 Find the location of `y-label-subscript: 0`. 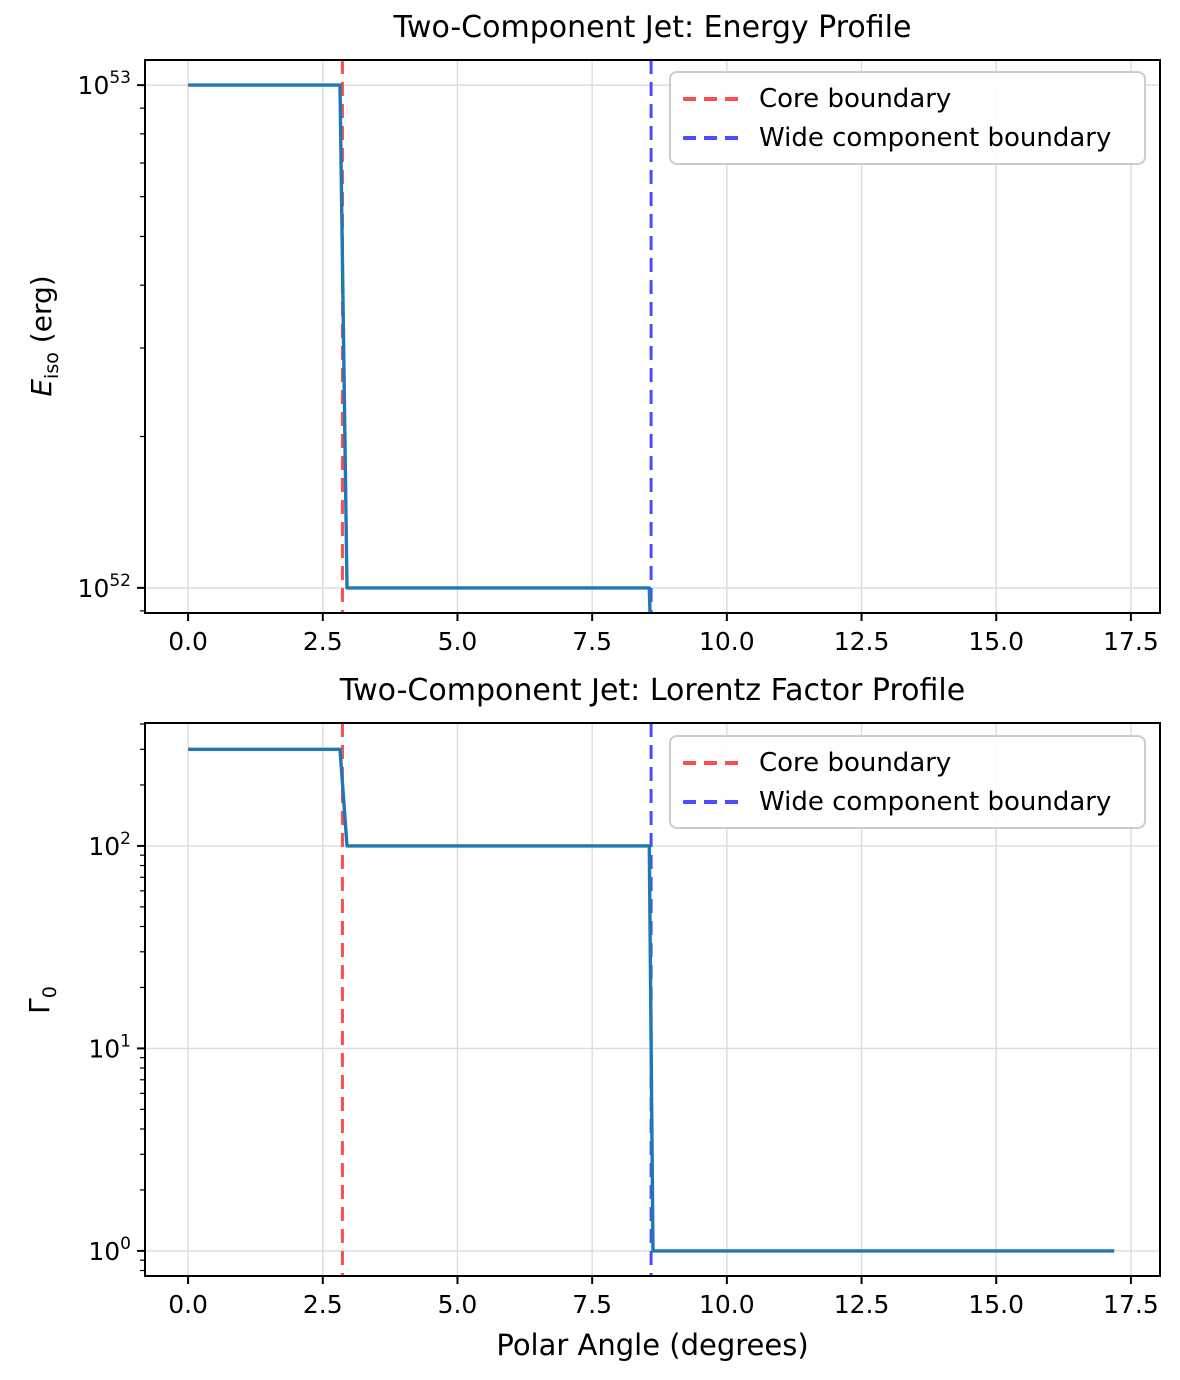

y-label-subscript: 0 is located at coordinates (49, 992).